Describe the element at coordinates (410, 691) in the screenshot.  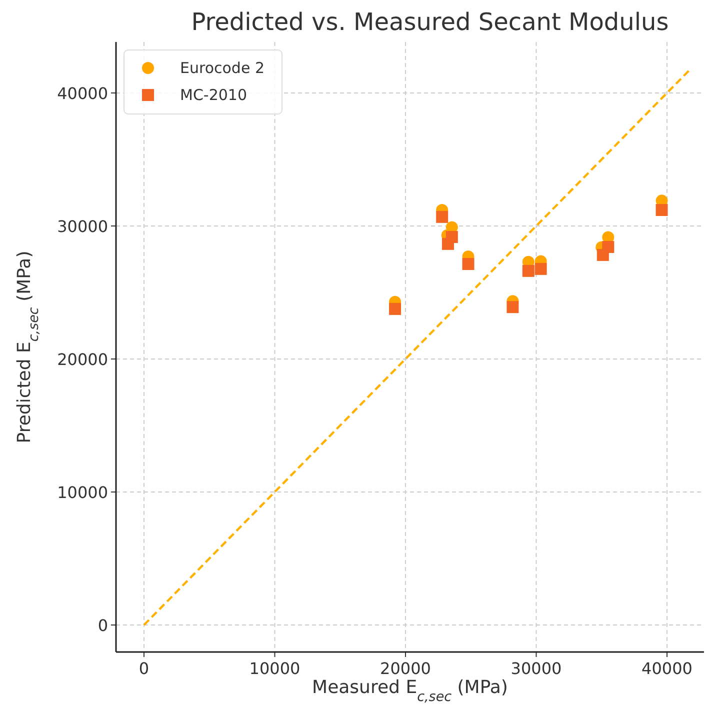
I see `x-axis-title: Measured E$_{c,sec}$ (MPa)` at that location.